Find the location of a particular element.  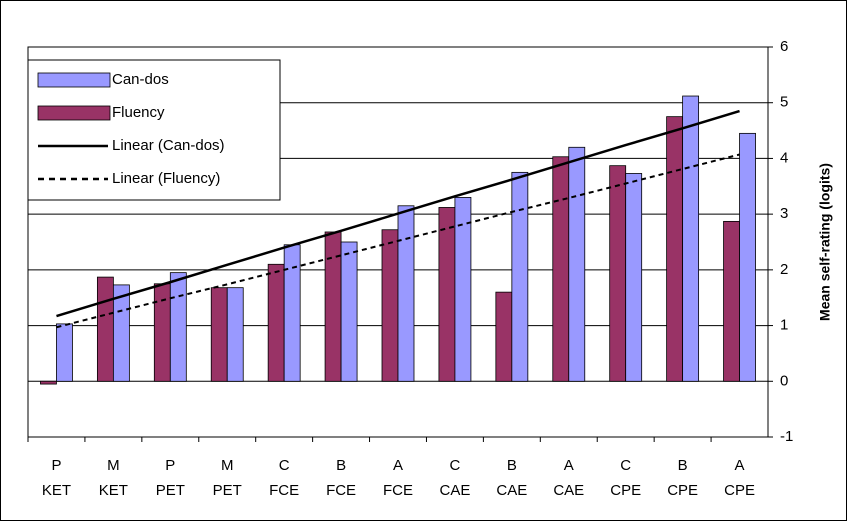

y-tick-label: 0 is located at coordinates (784, 380).